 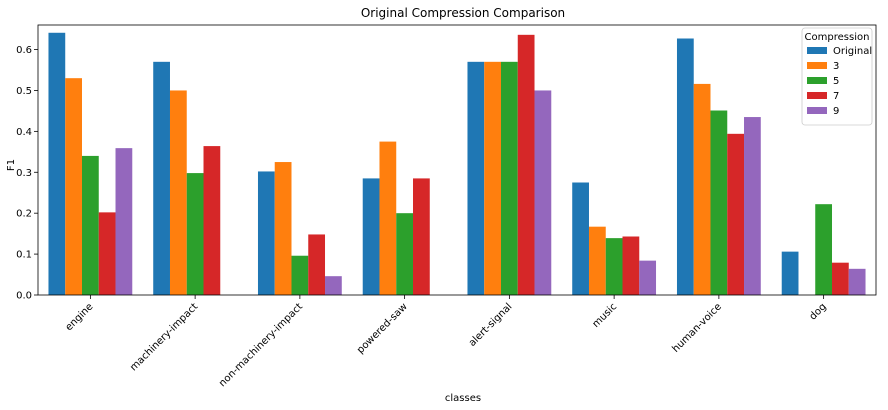 I want to click on y-tick-label: 0.2, so click(x=24, y=214).